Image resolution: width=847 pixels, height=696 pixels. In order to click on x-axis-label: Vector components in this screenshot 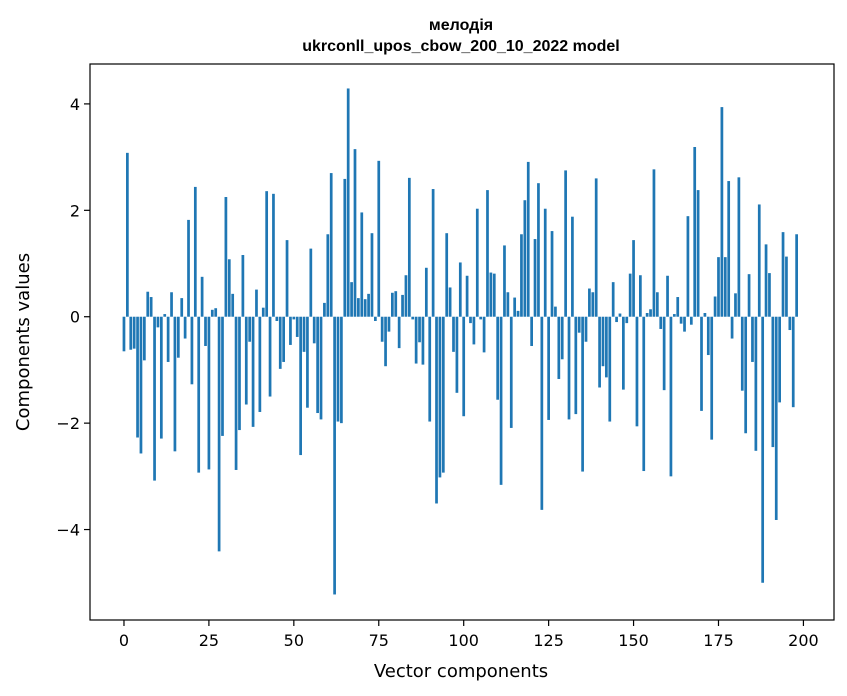, I will do `click(461, 671)`.